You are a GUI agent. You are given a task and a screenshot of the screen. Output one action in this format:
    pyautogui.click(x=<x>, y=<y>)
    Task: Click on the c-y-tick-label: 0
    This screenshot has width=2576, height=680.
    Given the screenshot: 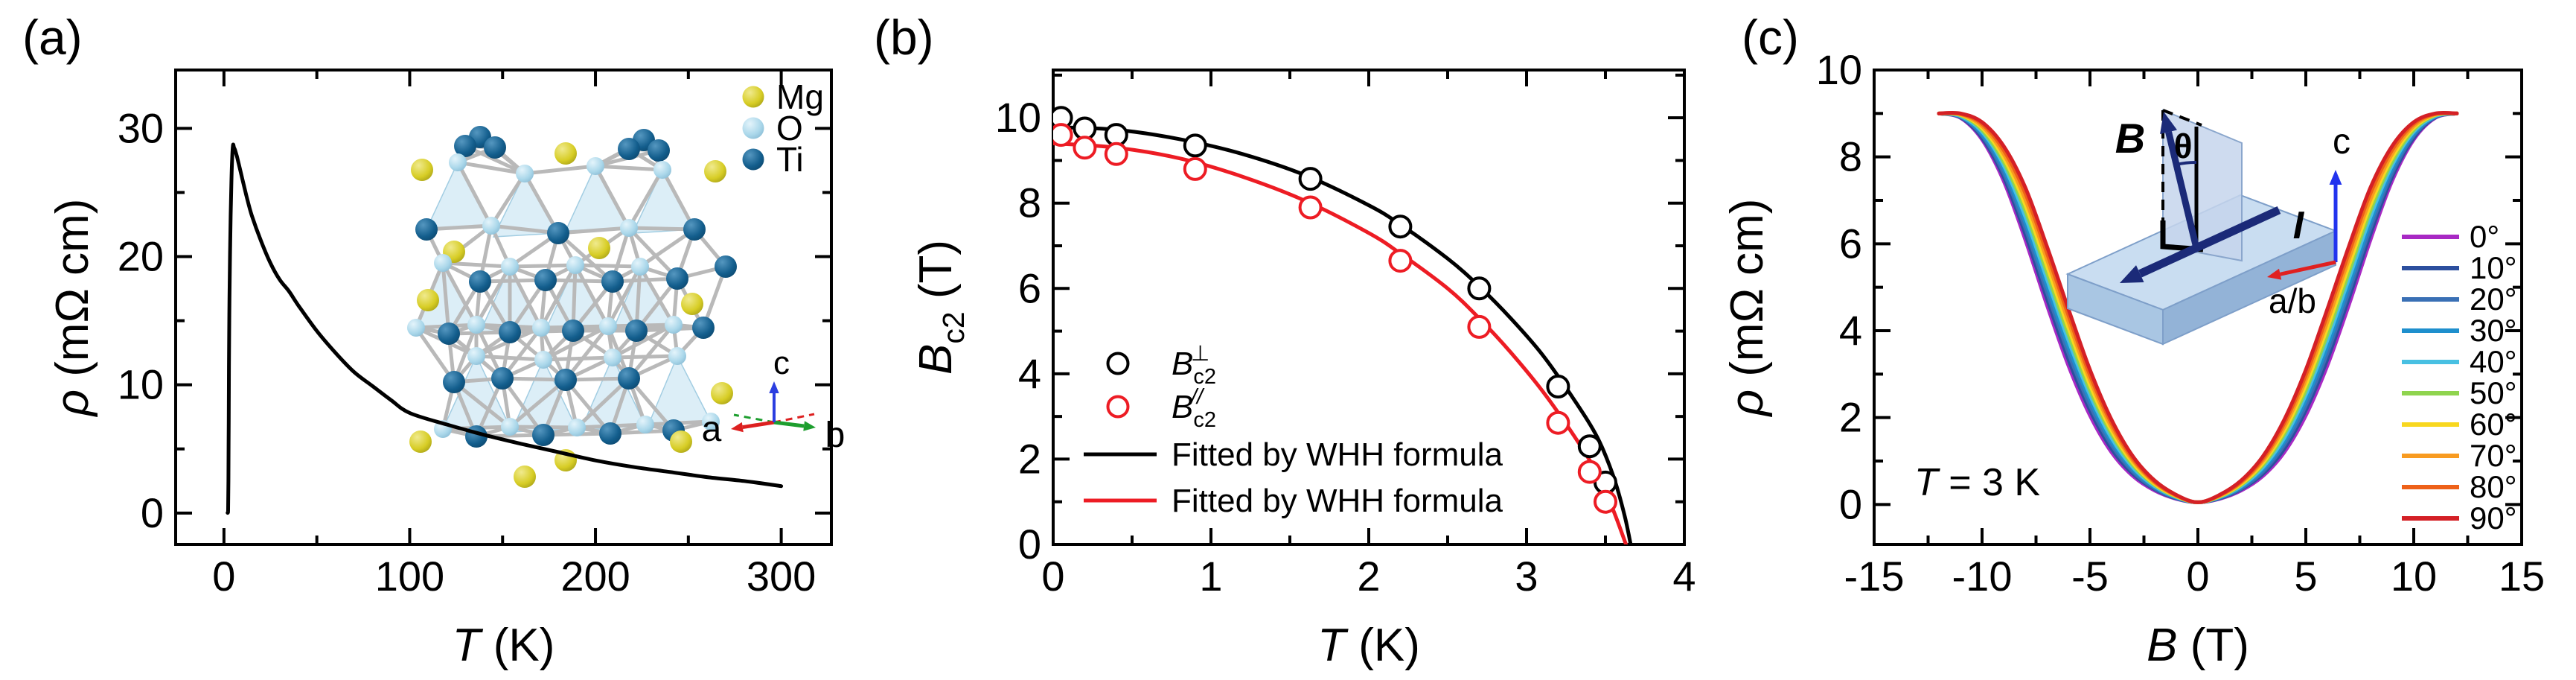 What is the action you would take?
    pyautogui.click(x=1851, y=503)
    